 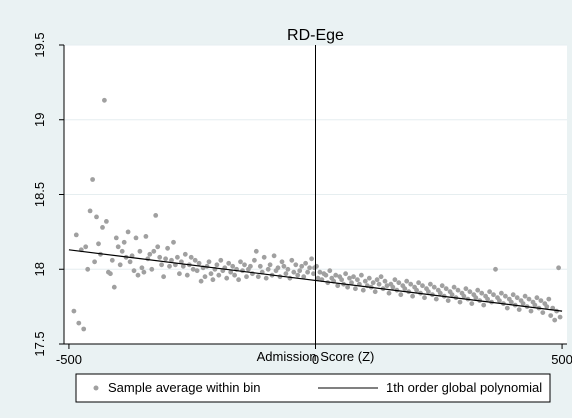 I want to click on y-tick-label: 17.5, so click(x=39, y=343).